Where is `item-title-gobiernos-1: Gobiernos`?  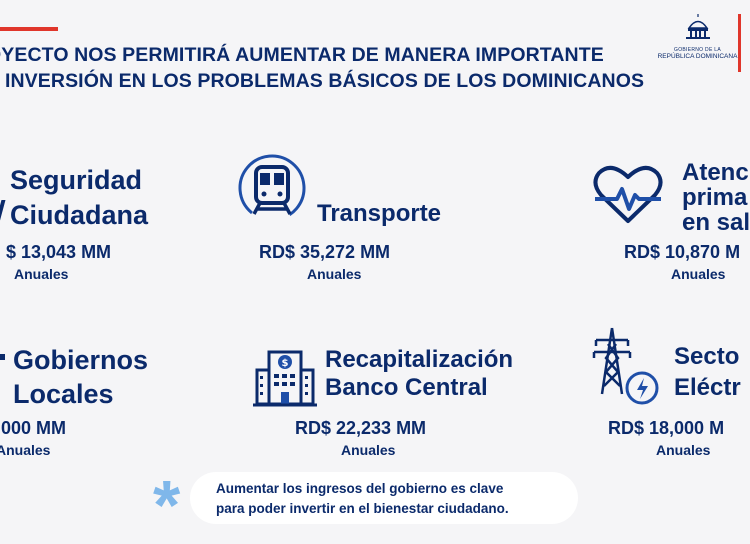
item-title-gobiernos-1: Gobiernos is located at coordinates (81, 360).